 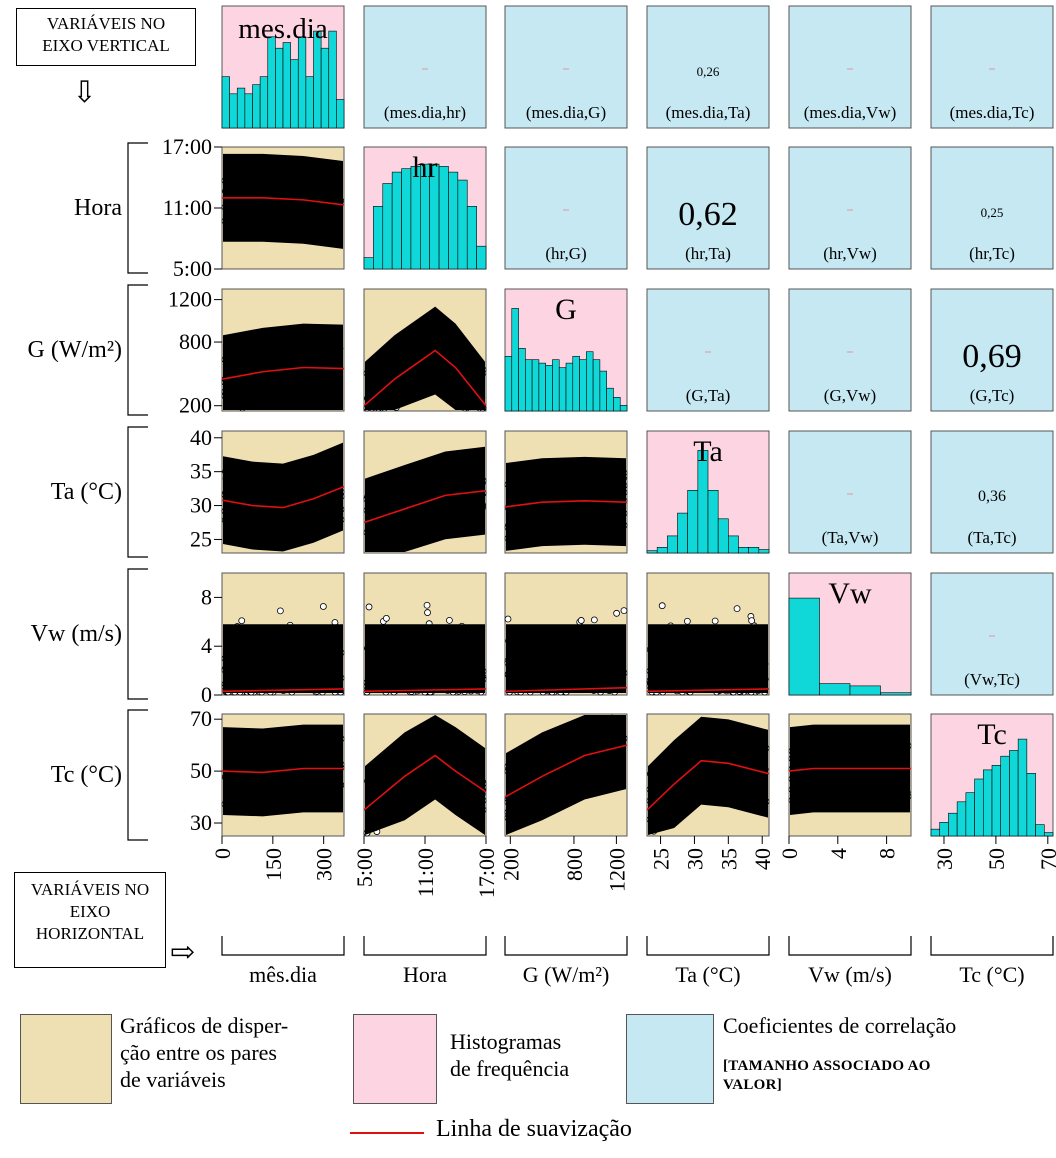 What do you see at coordinates (190, 299) in the screenshot?
I see `row-tick-label: 1200` at bounding box center [190, 299].